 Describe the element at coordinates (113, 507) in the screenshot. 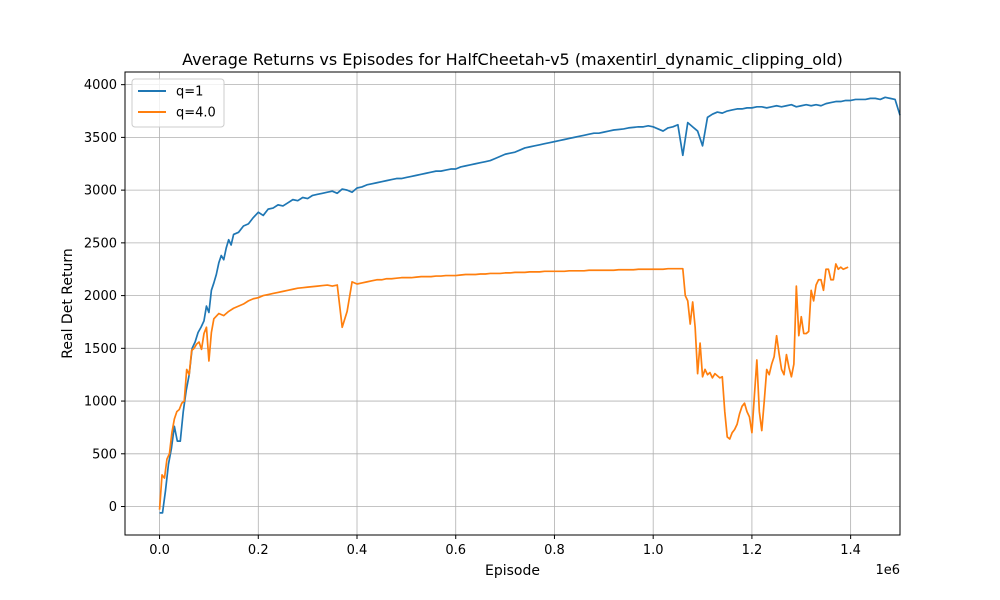

I see `y-tick-label: 0` at that location.